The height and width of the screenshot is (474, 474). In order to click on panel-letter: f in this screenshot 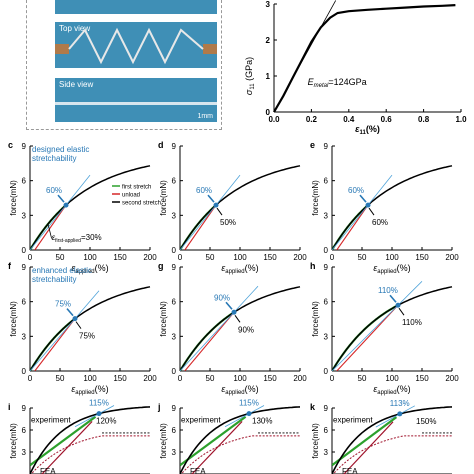, I will do `click(10, 266)`.